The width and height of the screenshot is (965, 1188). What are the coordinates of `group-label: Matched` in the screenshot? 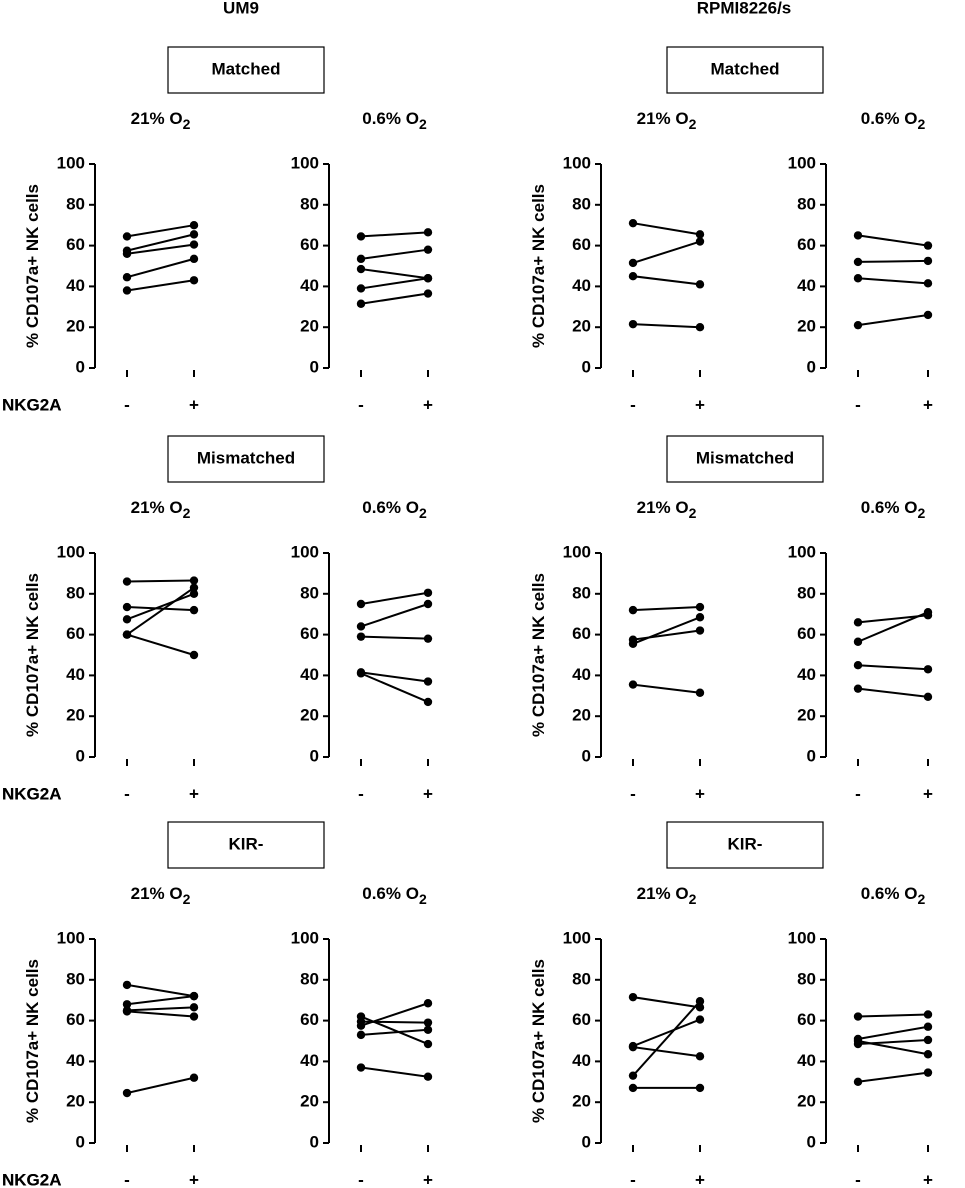 It's located at (745, 68).